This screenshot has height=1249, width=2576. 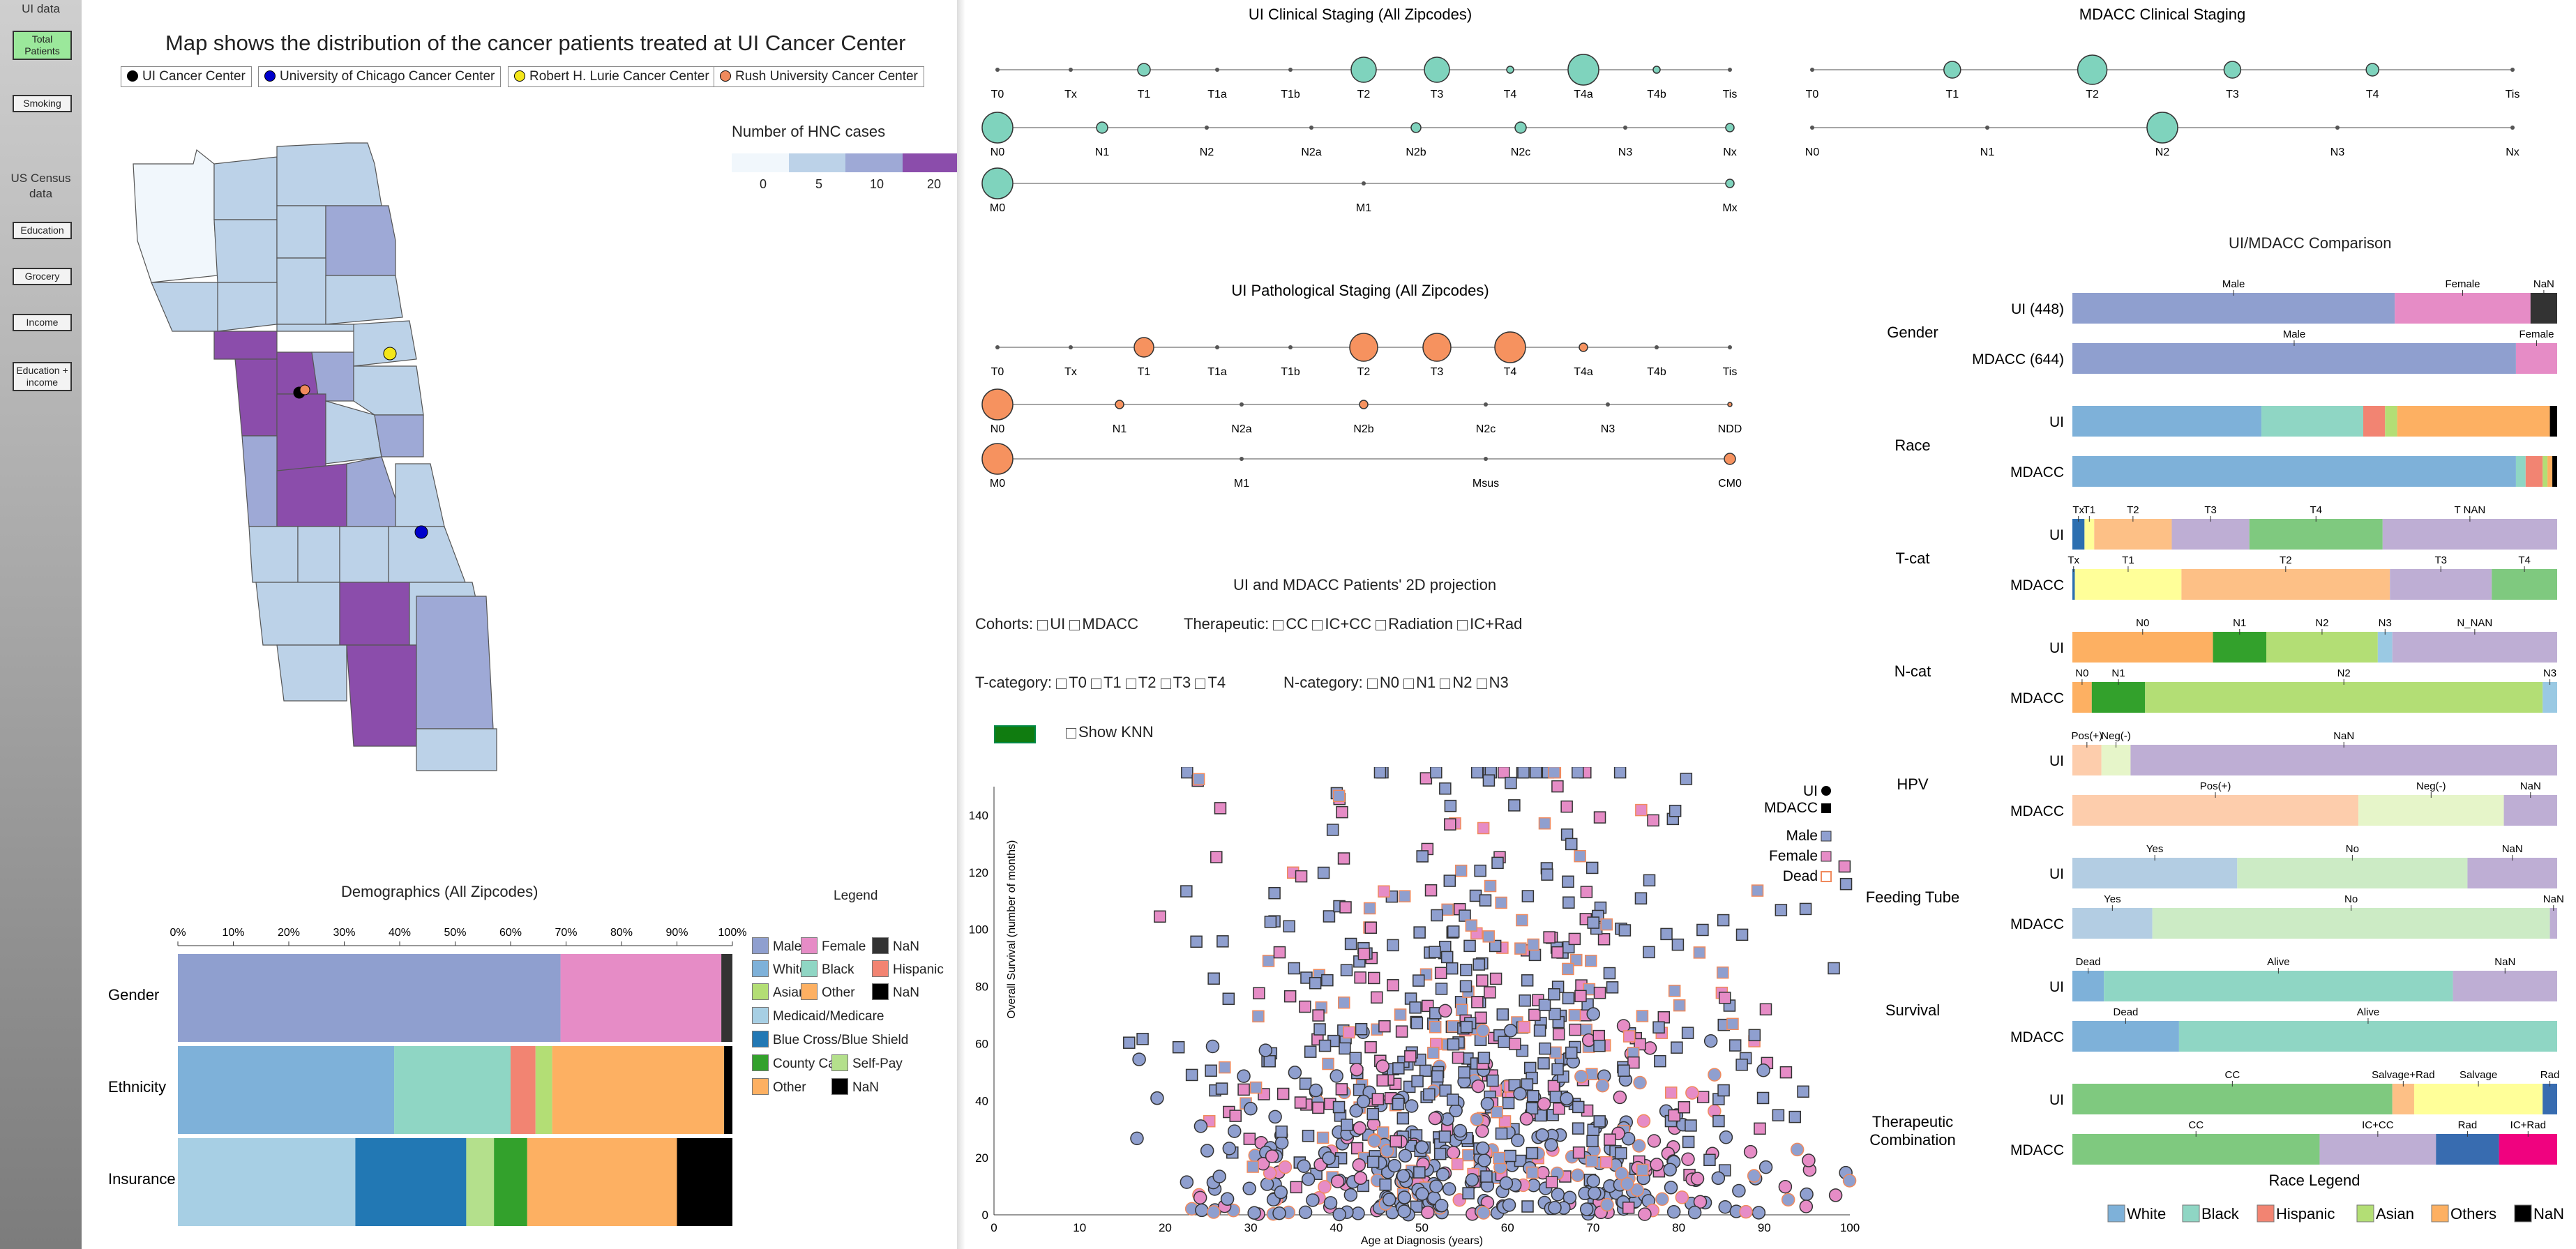 I want to click on staging-label: T4, so click(x=1510, y=372).